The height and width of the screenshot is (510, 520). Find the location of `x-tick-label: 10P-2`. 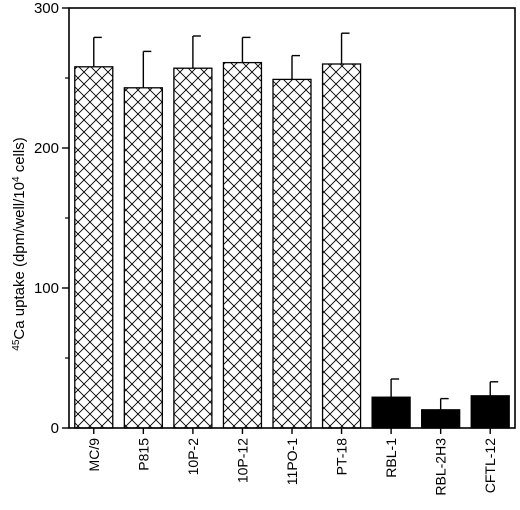

x-tick-label: 10P-2 is located at coordinates (193, 457).